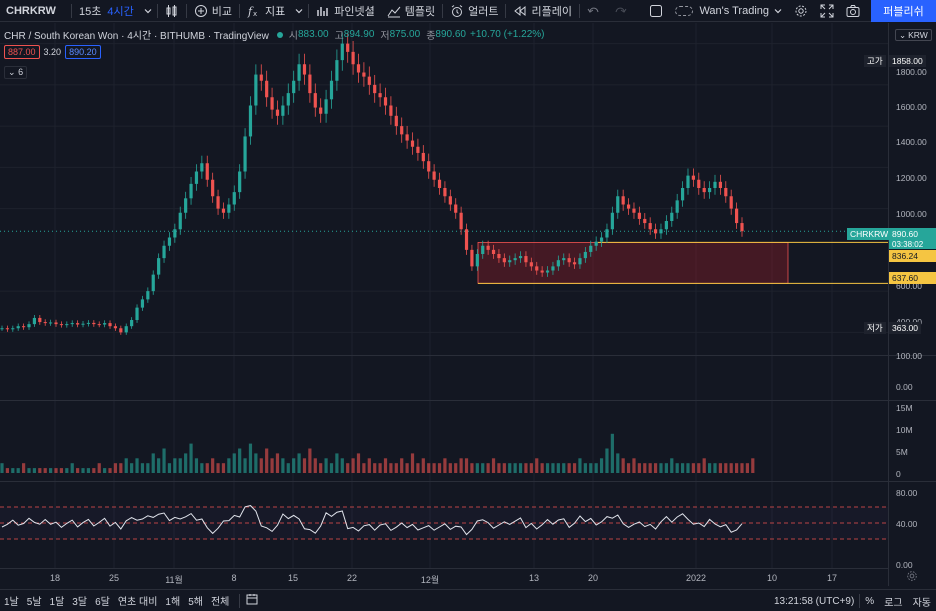 The width and height of the screenshot is (936, 611). I want to click on low-tag-value: 363.00, so click(905, 328).